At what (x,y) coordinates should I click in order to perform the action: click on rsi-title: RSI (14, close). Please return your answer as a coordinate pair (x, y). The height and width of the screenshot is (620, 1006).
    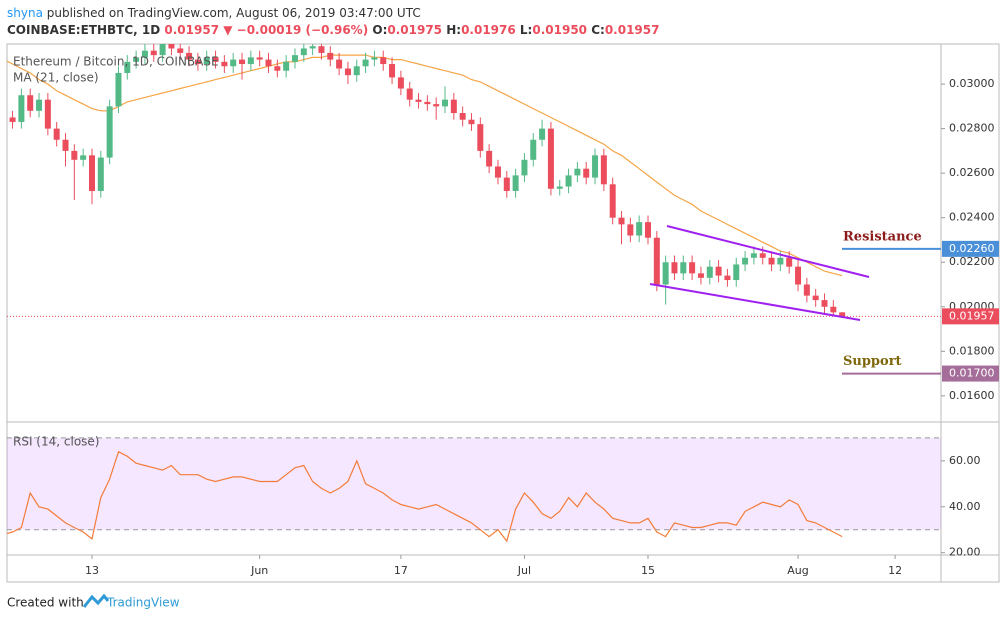
    Looking at the image, I should click on (56, 442).